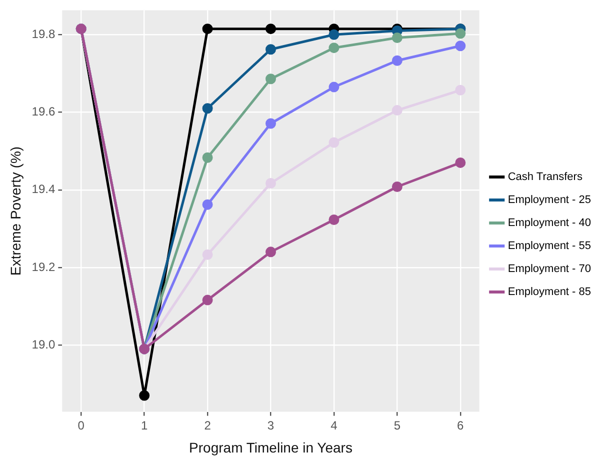 Image resolution: width=607 pixels, height=461 pixels. Describe the element at coordinates (44, 344) in the screenshot. I see `y-tick-label: 19.0` at that location.